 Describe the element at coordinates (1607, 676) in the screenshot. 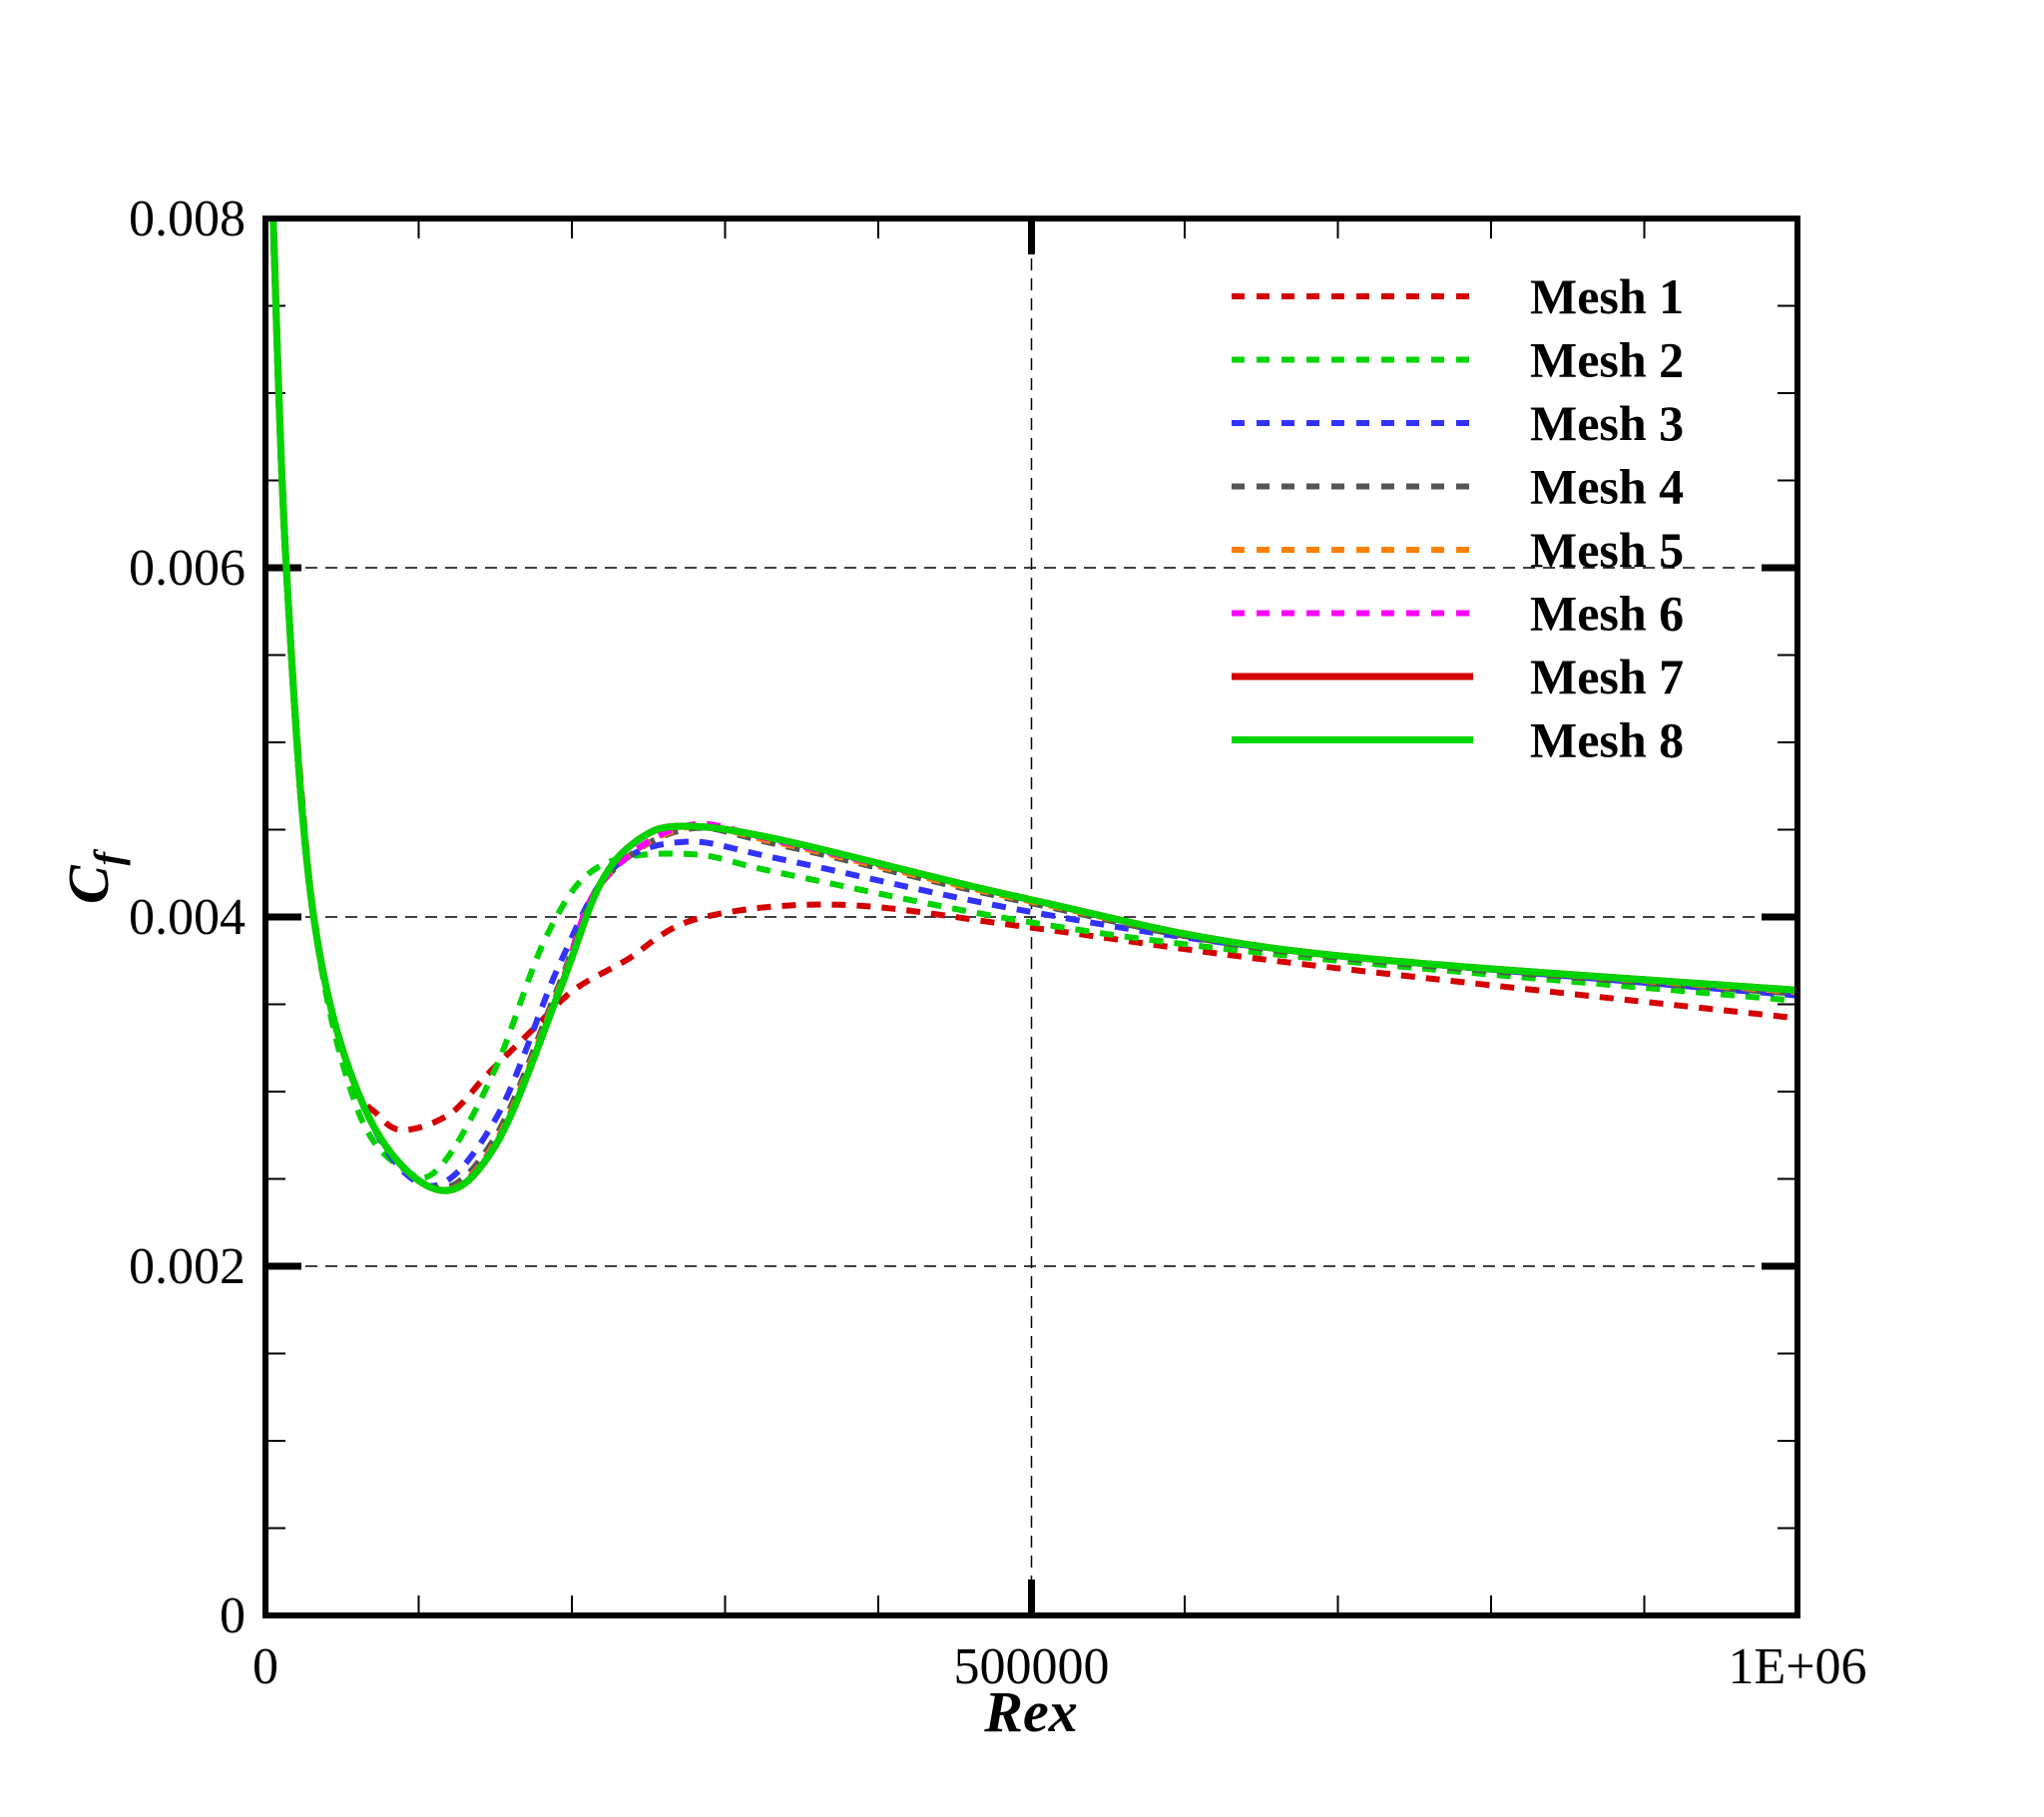

I see `legend-label: Mesh 7` at that location.